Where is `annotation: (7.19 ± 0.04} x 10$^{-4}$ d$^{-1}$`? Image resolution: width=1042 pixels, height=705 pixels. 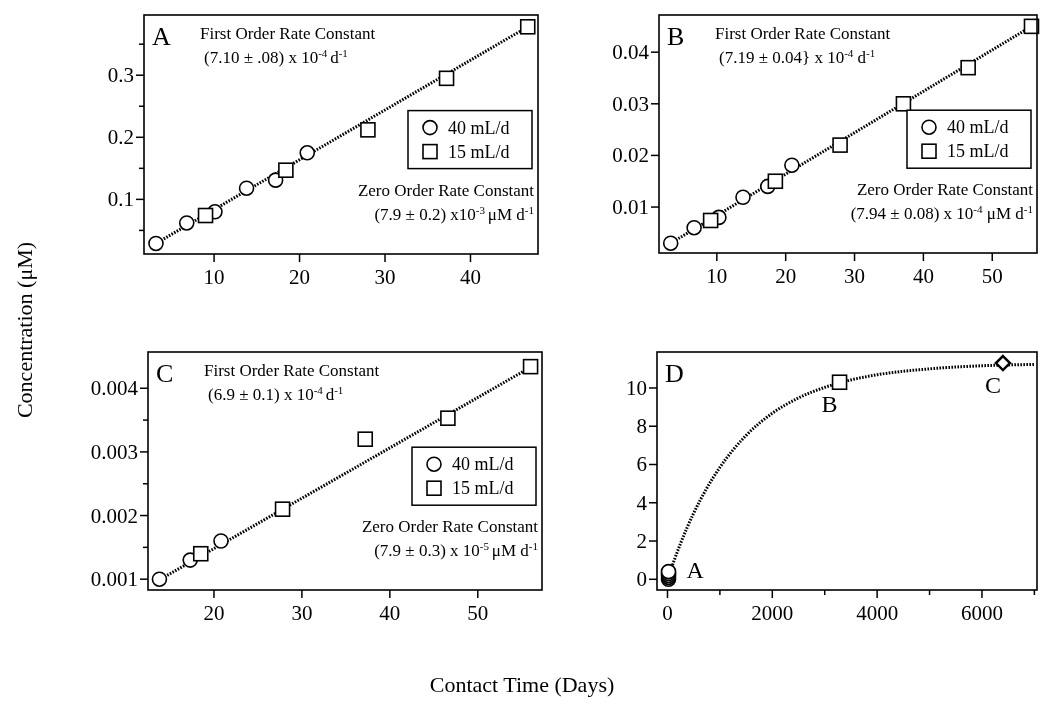 annotation: (7.19 ± 0.04} x 10$^{-4}$ d$^{-1}$ is located at coordinates (797, 57).